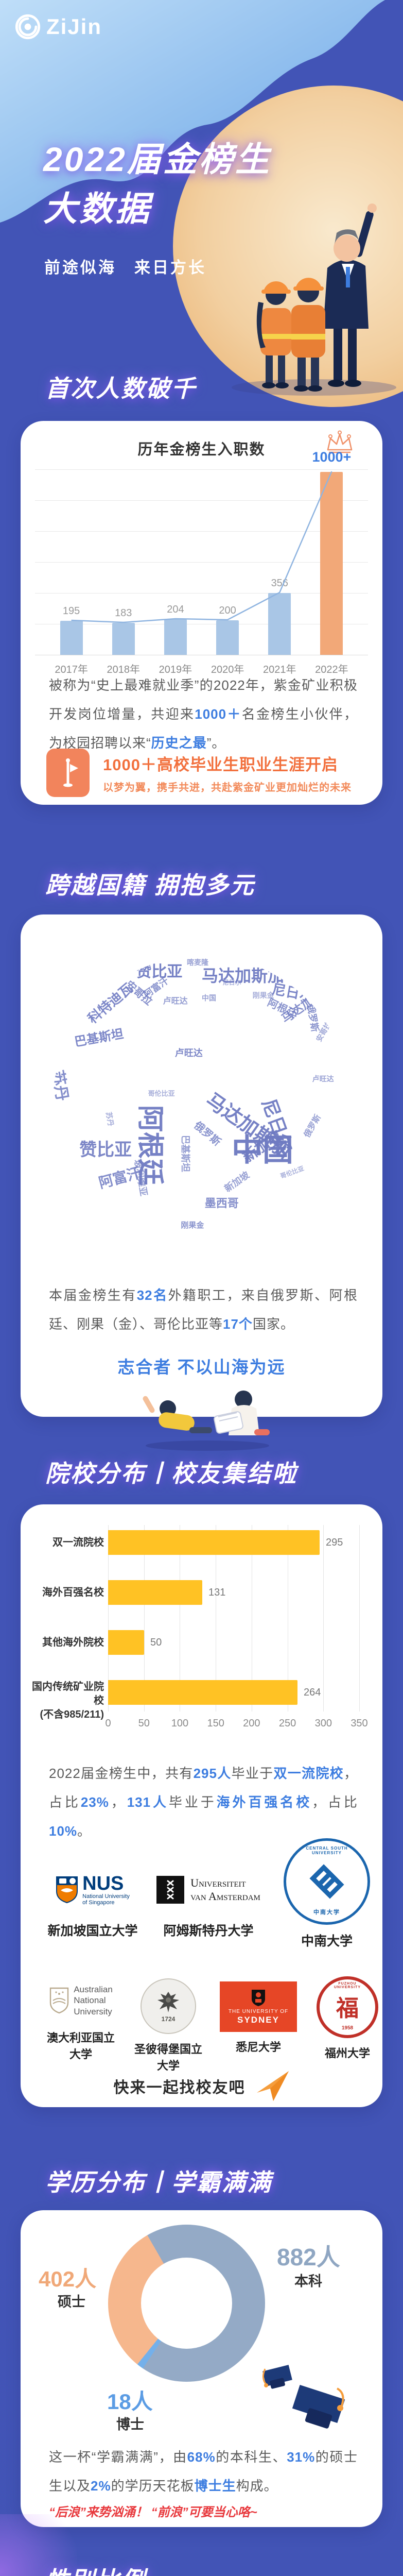 Image resolution: width=403 pixels, height=2576 pixels. What do you see at coordinates (323, 1723) in the screenshot?
I see `x-tick-label: 300` at bounding box center [323, 1723].